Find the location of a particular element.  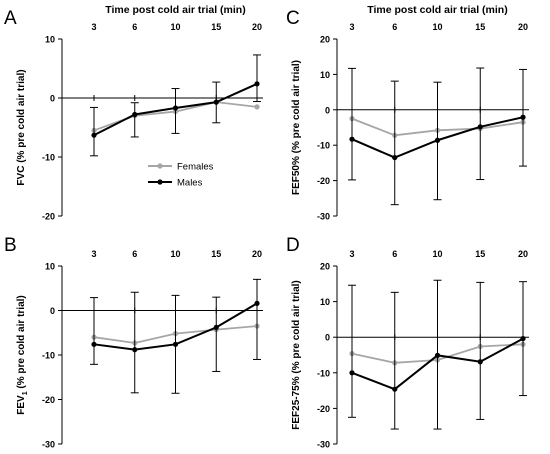

panel-letter: B is located at coordinates (10, 245).